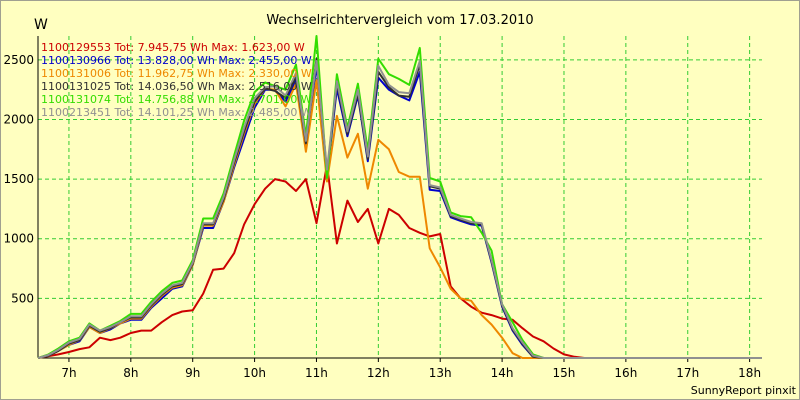 This screenshot has height=400, width=800. I want to click on x-tick-label-11h: 11h, so click(316, 373).